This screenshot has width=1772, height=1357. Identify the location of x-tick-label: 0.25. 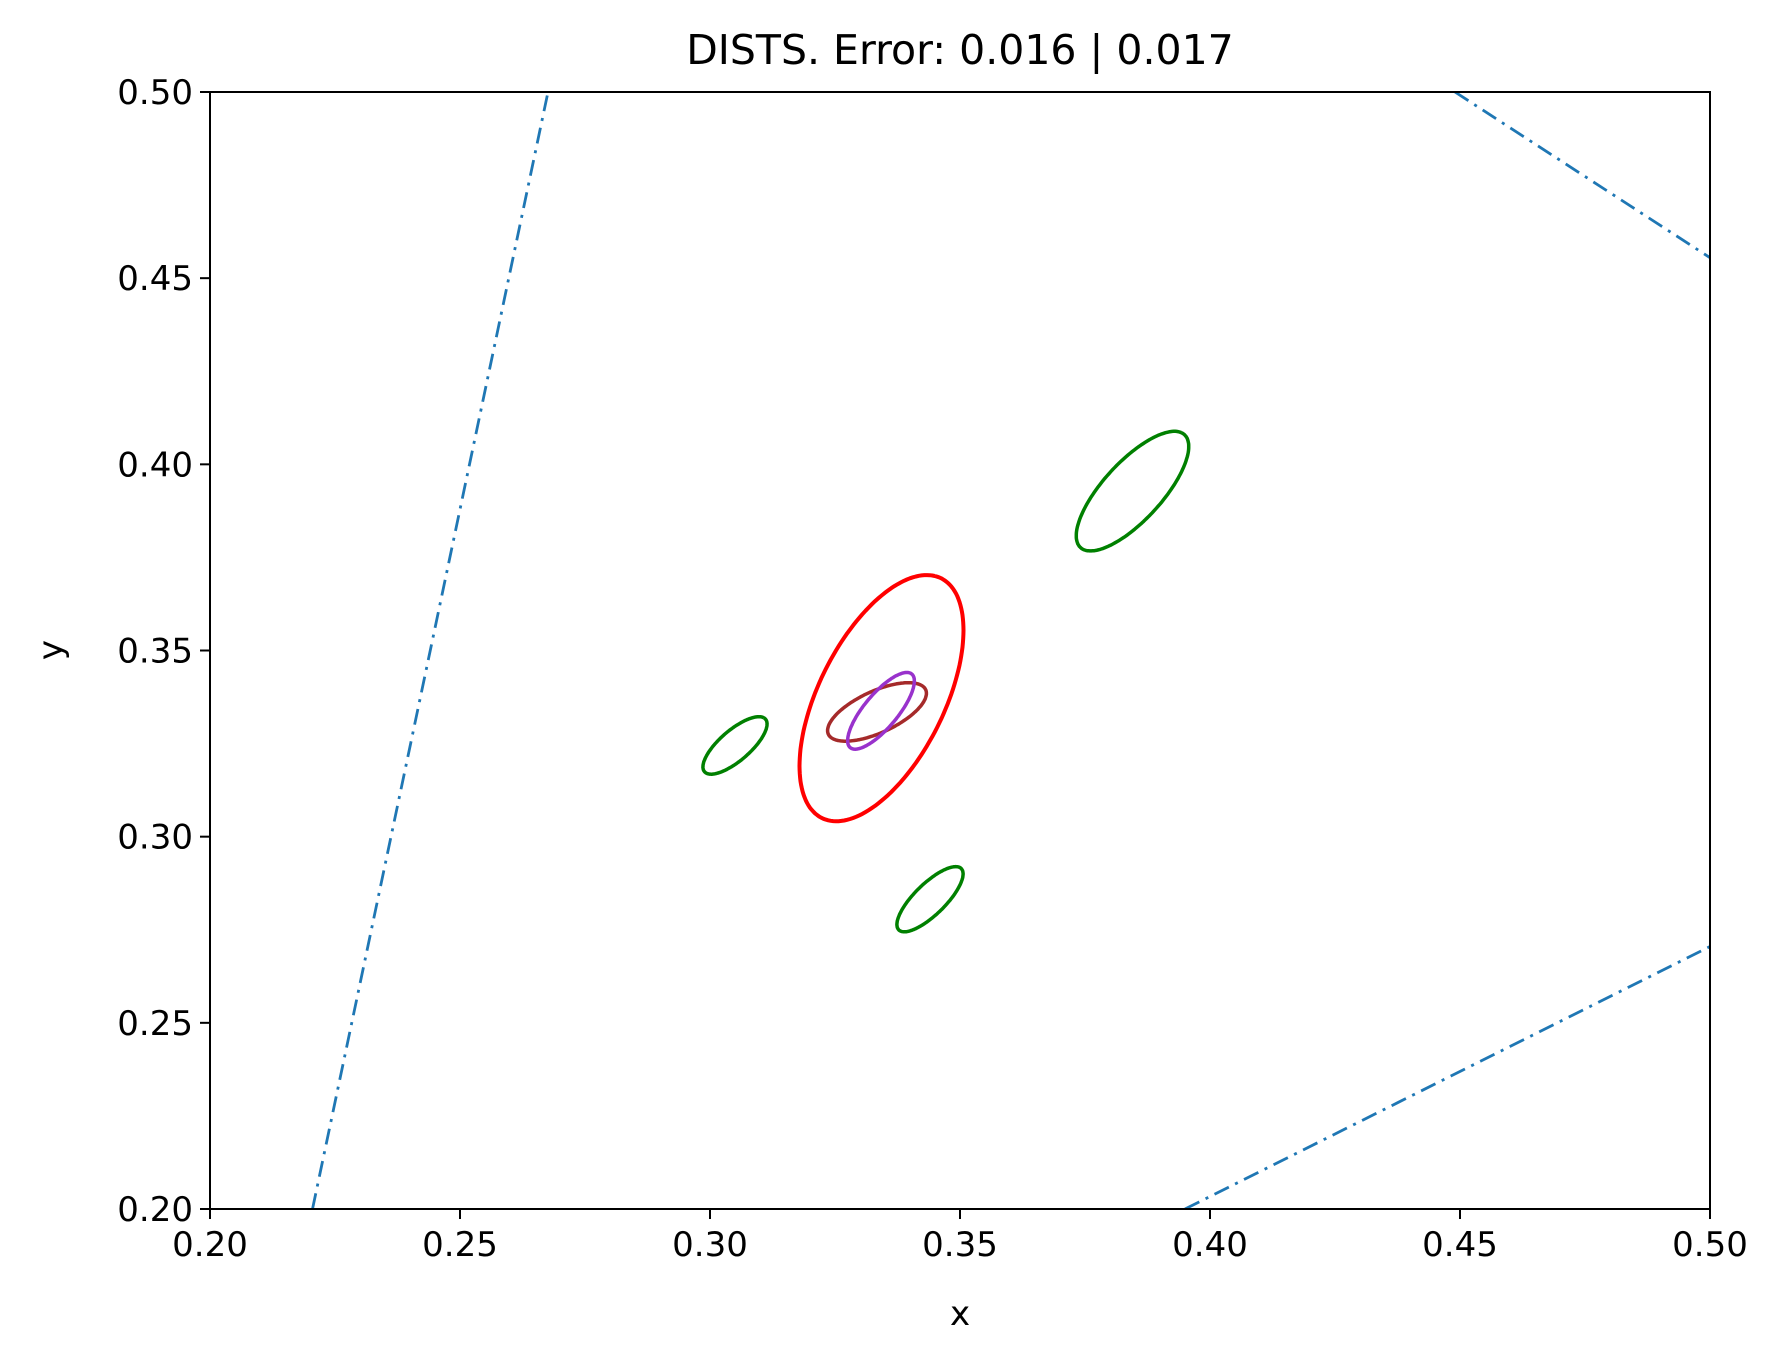
(460, 1245).